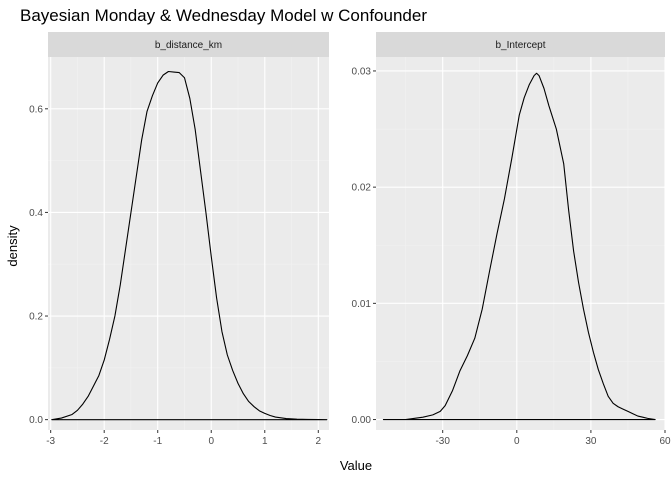 The image size is (672, 480). Describe the element at coordinates (591, 441) in the screenshot. I see `x-tick-label: 30` at that location.